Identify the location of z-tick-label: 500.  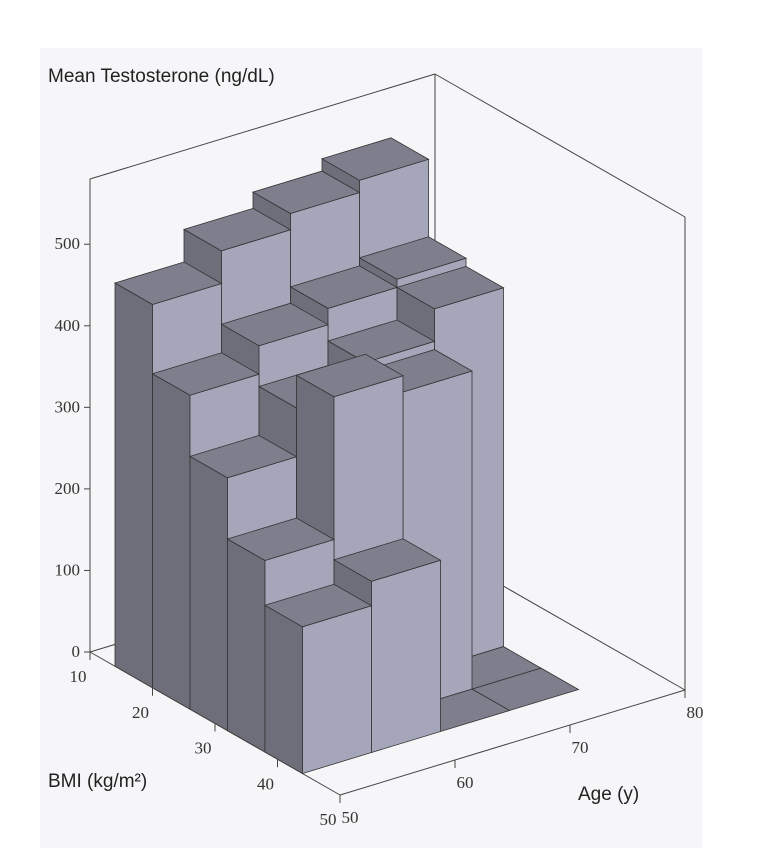
(68, 243).